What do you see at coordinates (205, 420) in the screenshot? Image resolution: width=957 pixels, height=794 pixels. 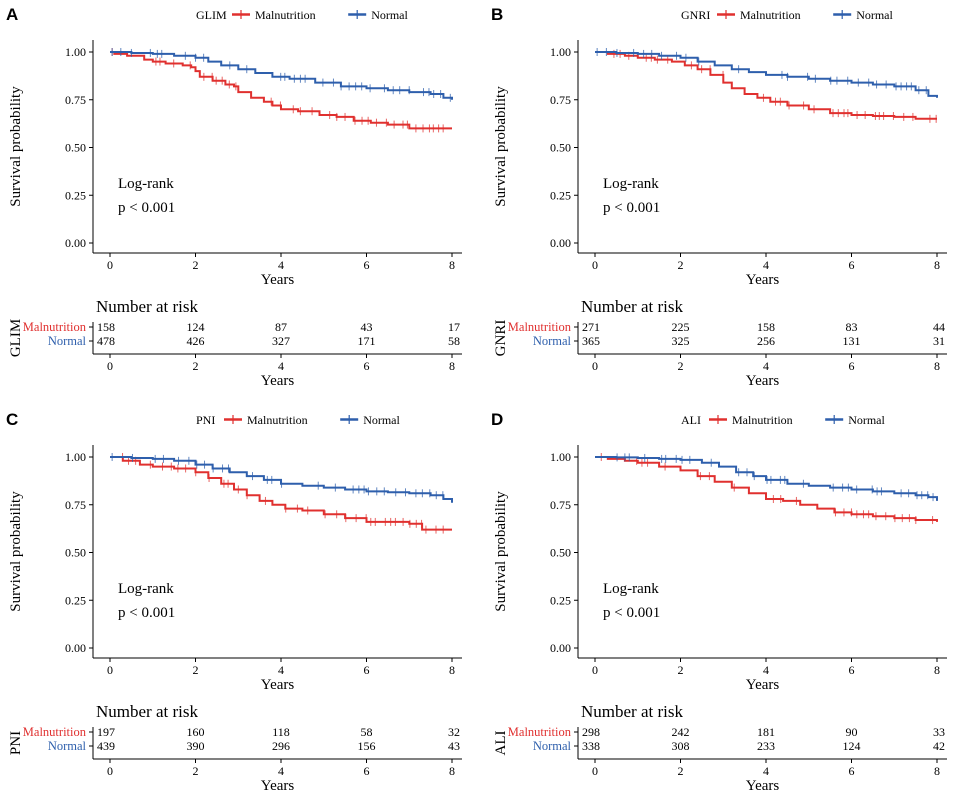 I see `legend-title: PNI` at bounding box center [205, 420].